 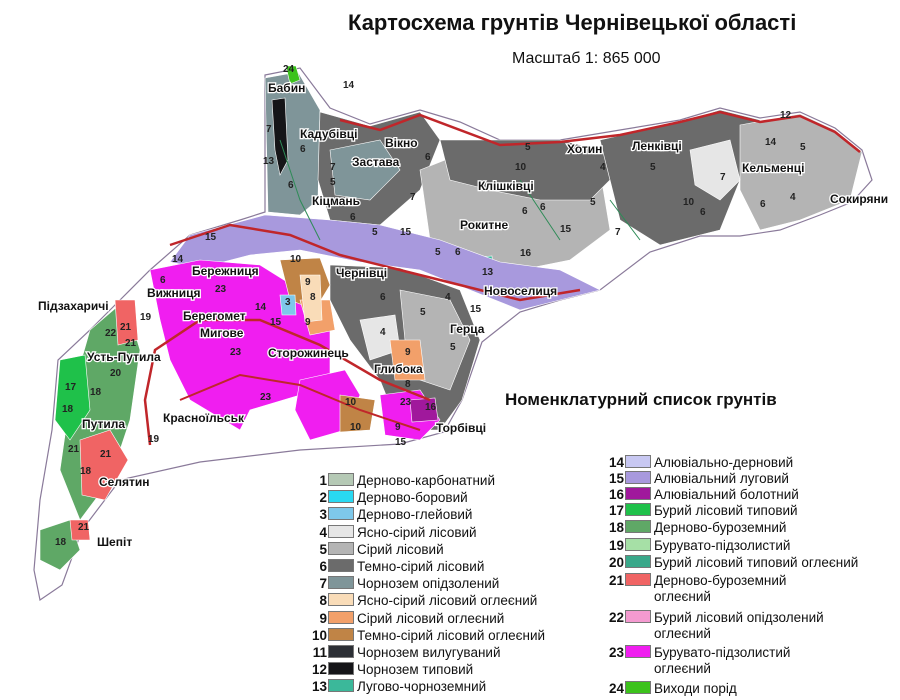 What do you see at coordinates (375, 262) in the screenshot?
I see `river-prut` at bounding box center [375, 262].